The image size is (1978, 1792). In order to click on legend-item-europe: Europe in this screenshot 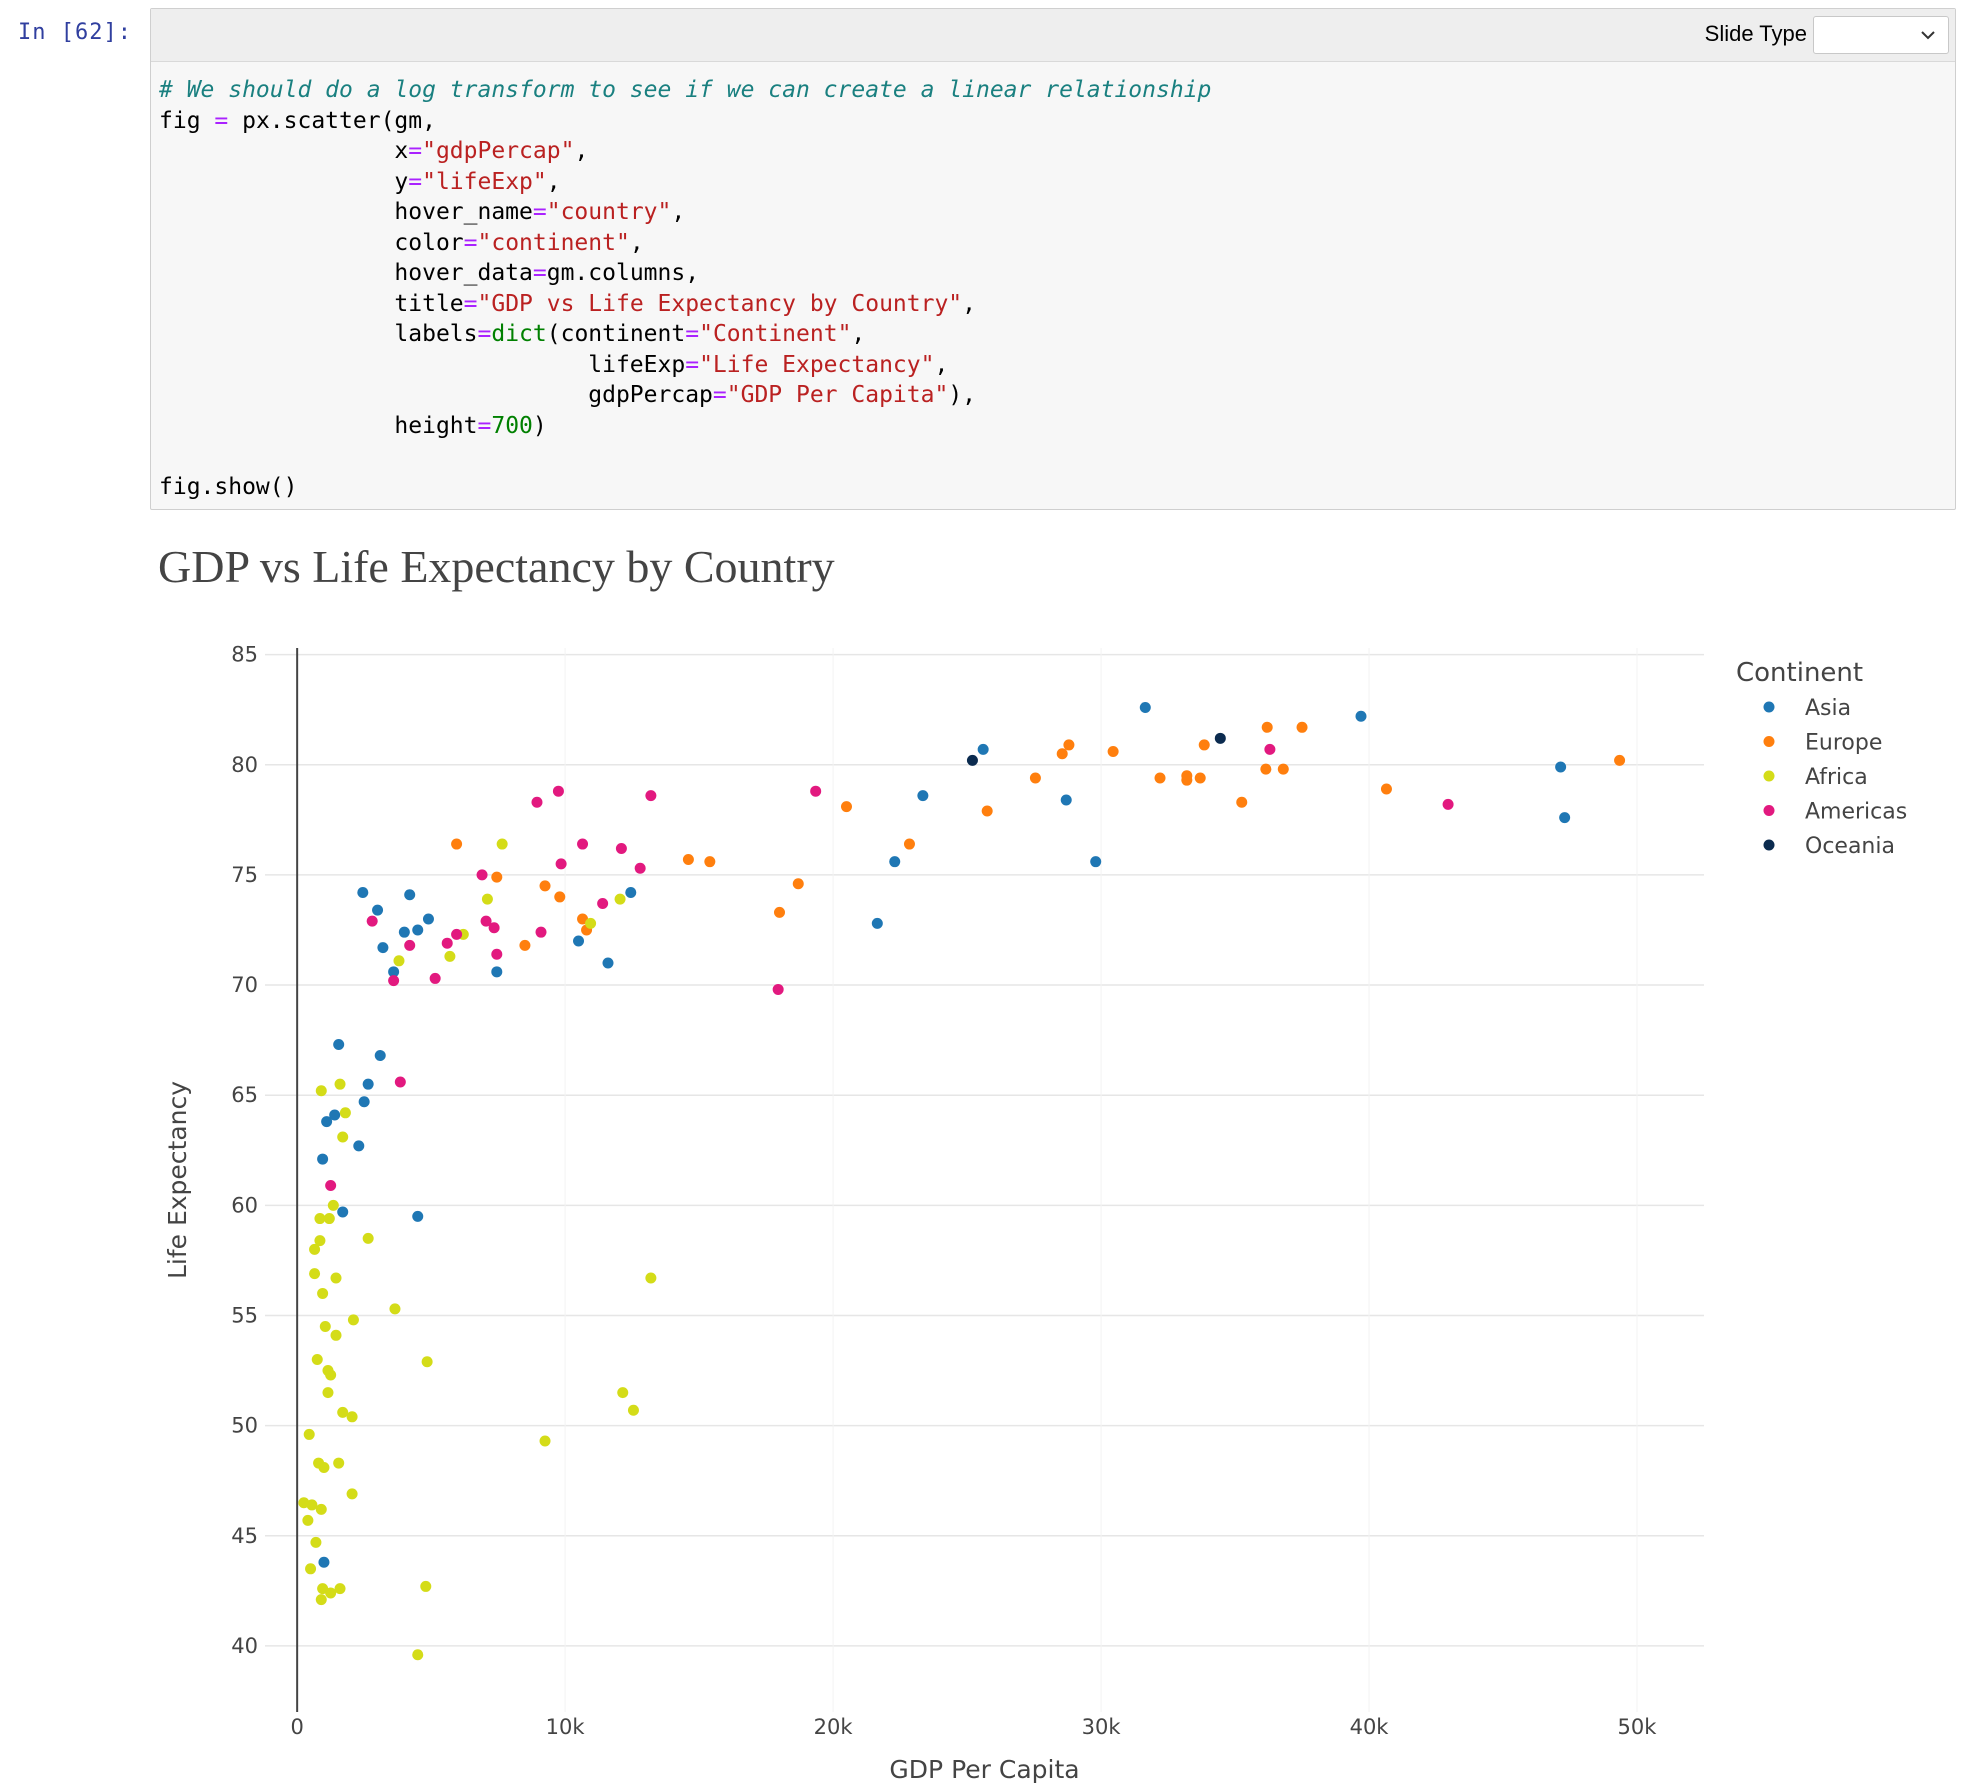, I will do `click(1823, 743)`.